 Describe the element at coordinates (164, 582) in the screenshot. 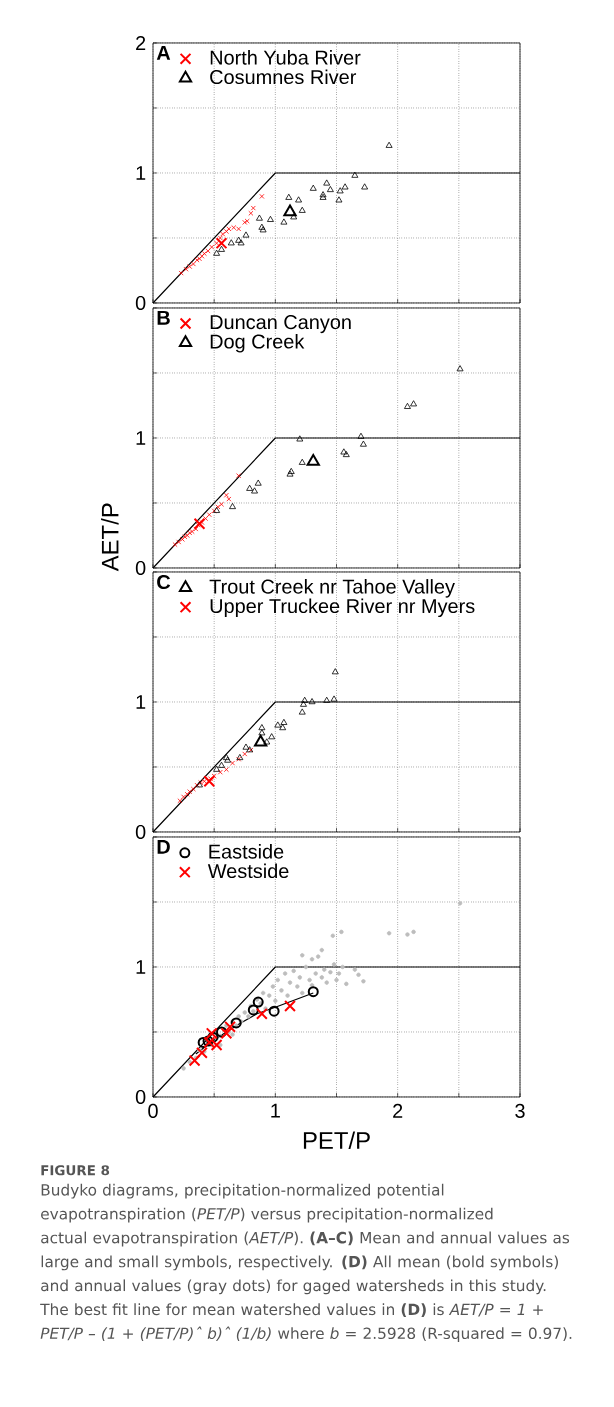

I see `annotation: C` at that location.